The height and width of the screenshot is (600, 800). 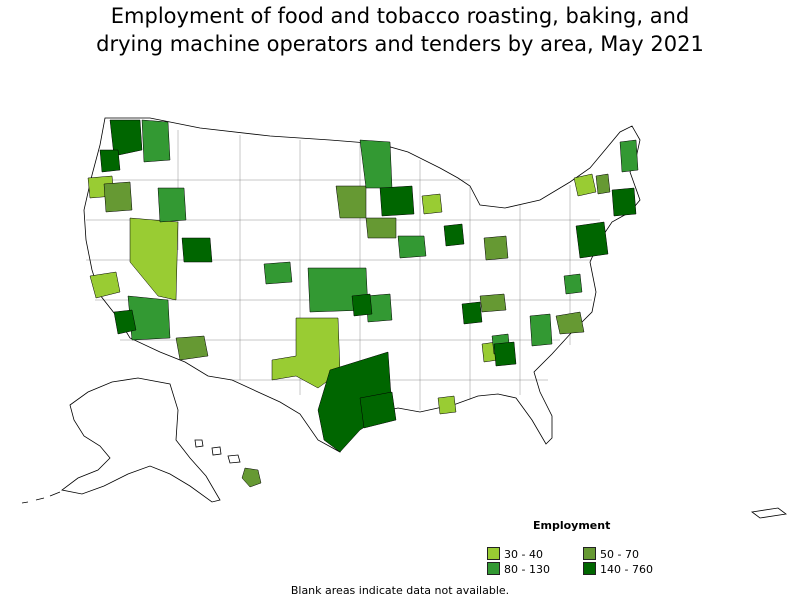 I want to click on legend-item-30-40: 30 - 40, so click(x=515, y=554).